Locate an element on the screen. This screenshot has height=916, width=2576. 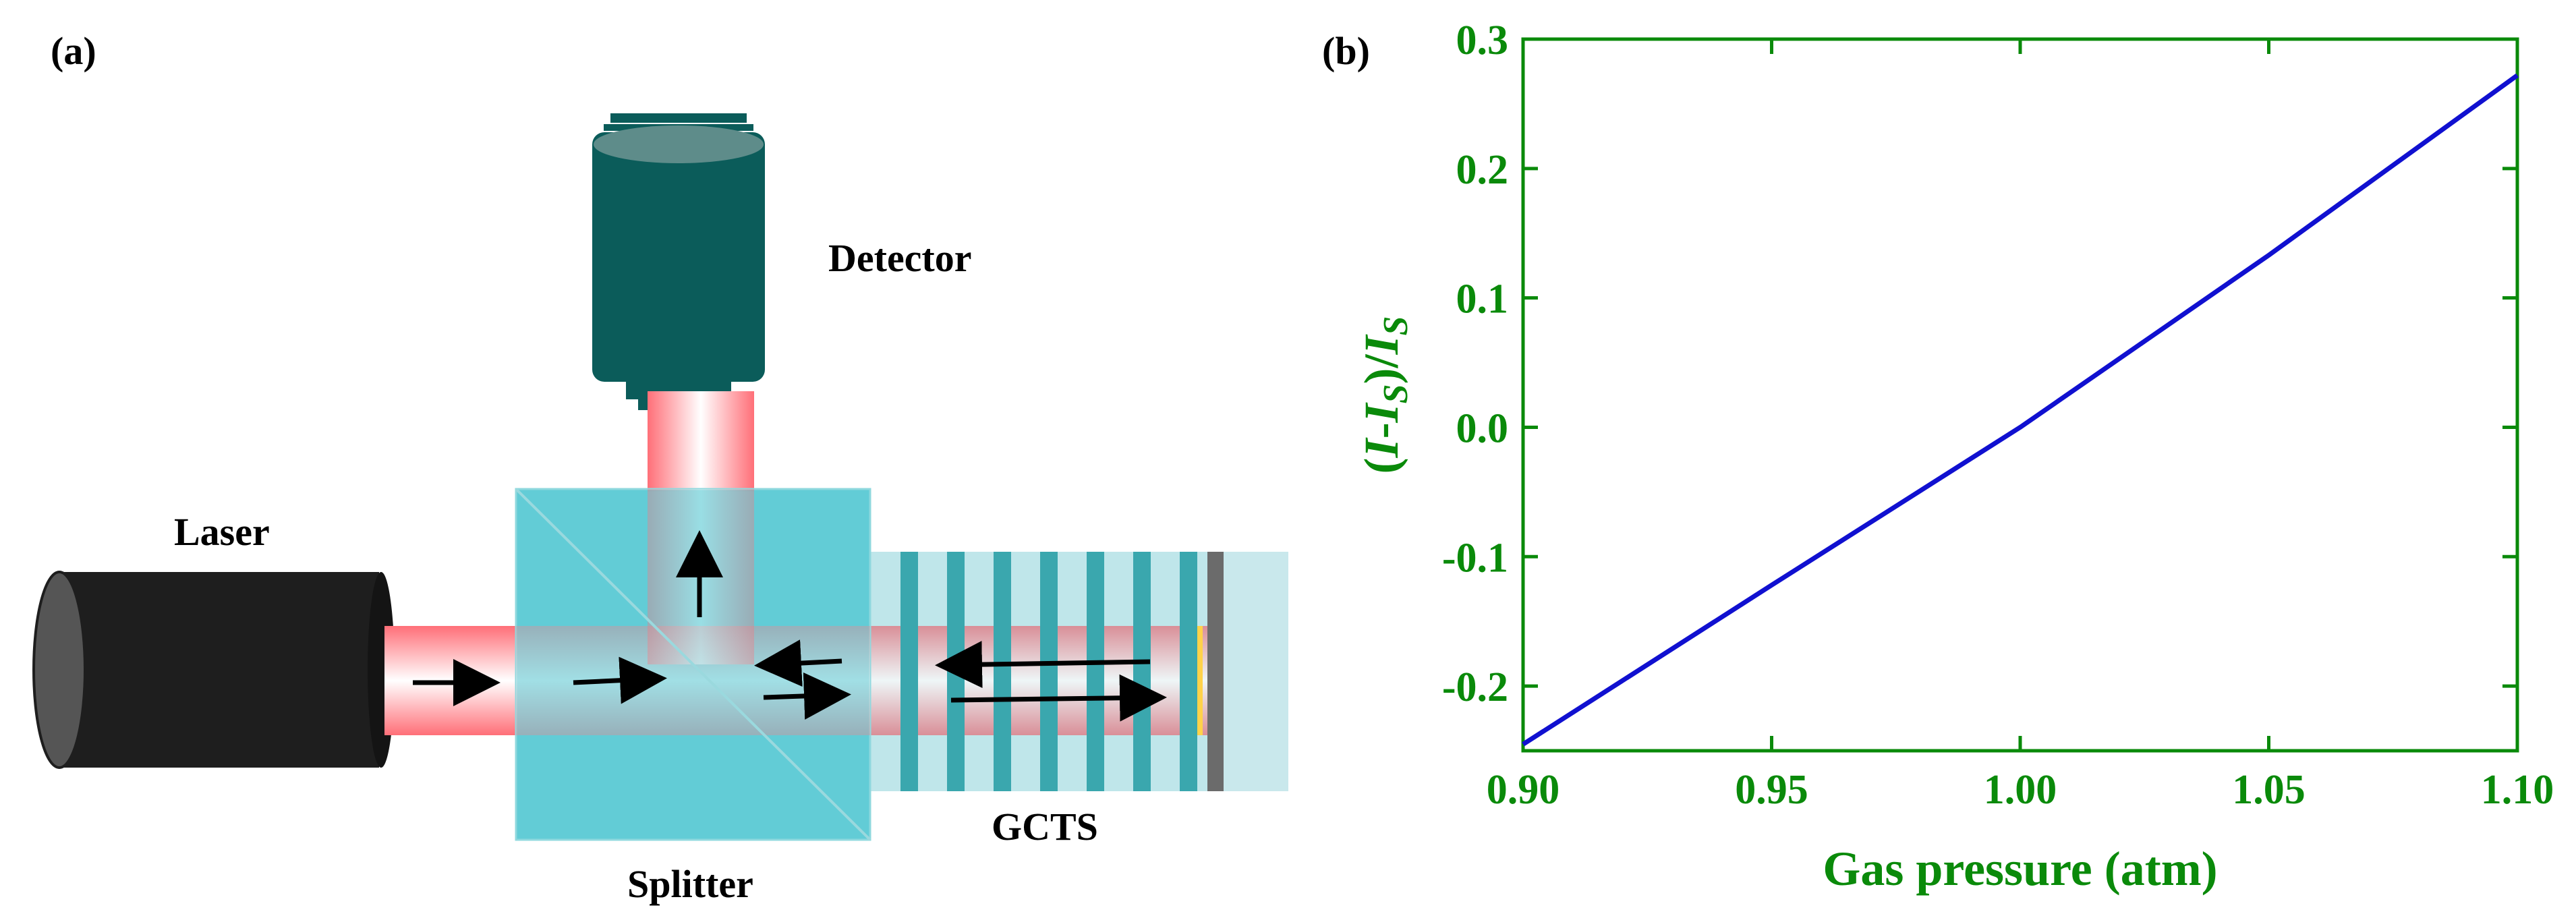
laser-body is located at coordinates (219, 670).